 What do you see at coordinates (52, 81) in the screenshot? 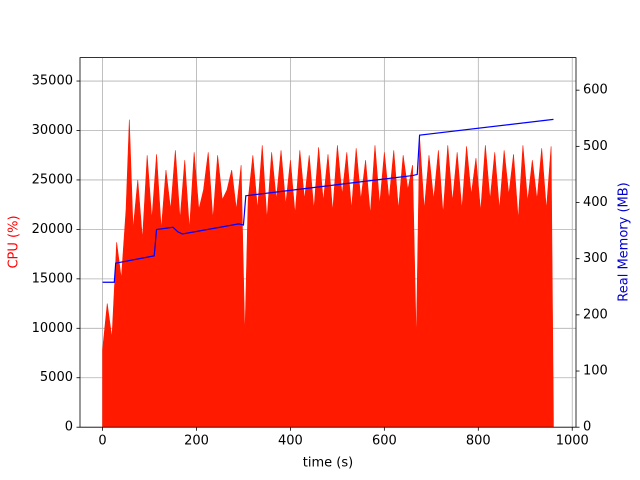
I see `y-tick-label: 35000` at bounding box center [52, 81].